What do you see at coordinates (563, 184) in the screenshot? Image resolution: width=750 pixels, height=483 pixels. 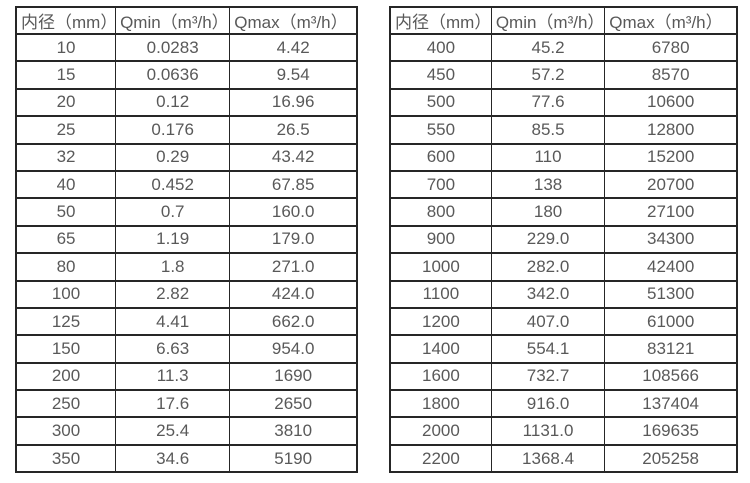 I see `table-row: 700 138 20700` at bounding box center [563, 184].